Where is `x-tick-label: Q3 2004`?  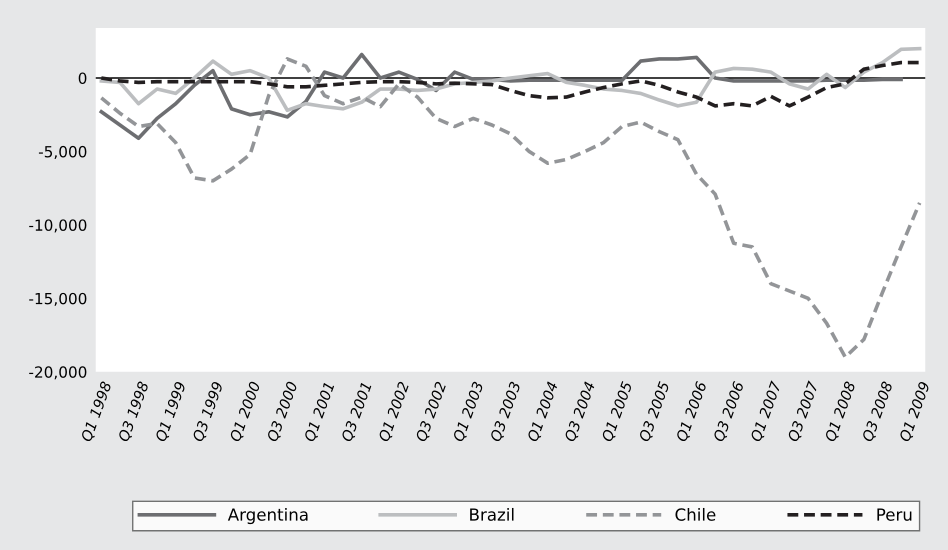 x-tick-label: Q3 2004 is located at coordinates (580, 412).